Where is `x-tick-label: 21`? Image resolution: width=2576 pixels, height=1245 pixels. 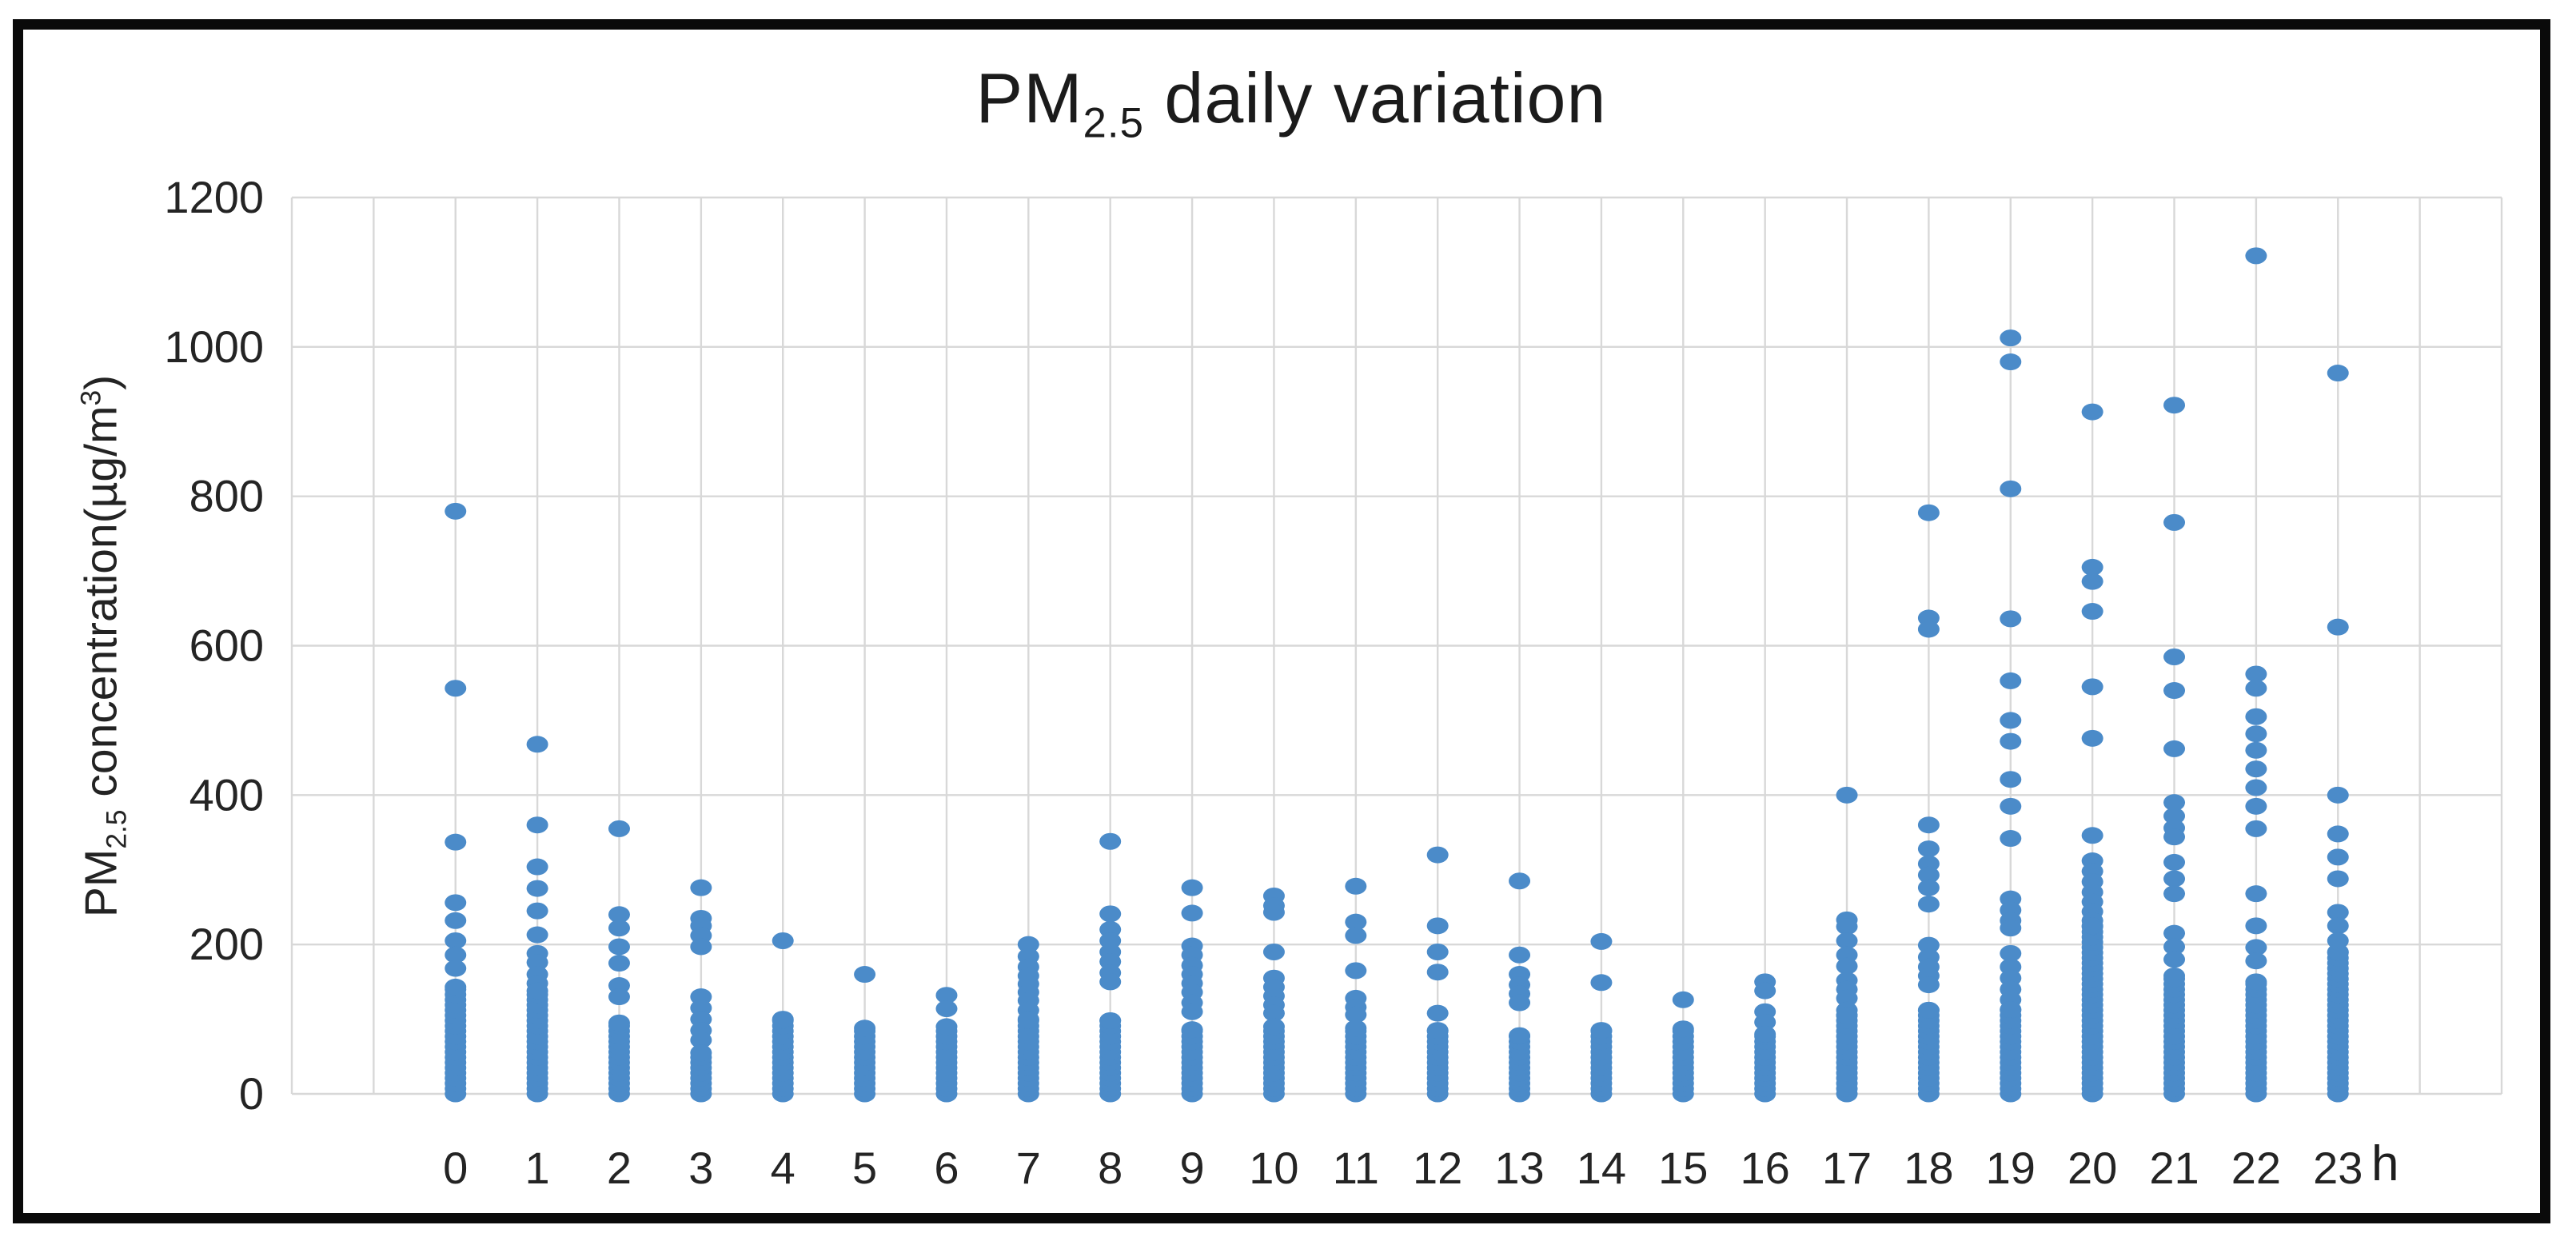 x-tick-label: 21 is located at coordinates (2174, 1168).